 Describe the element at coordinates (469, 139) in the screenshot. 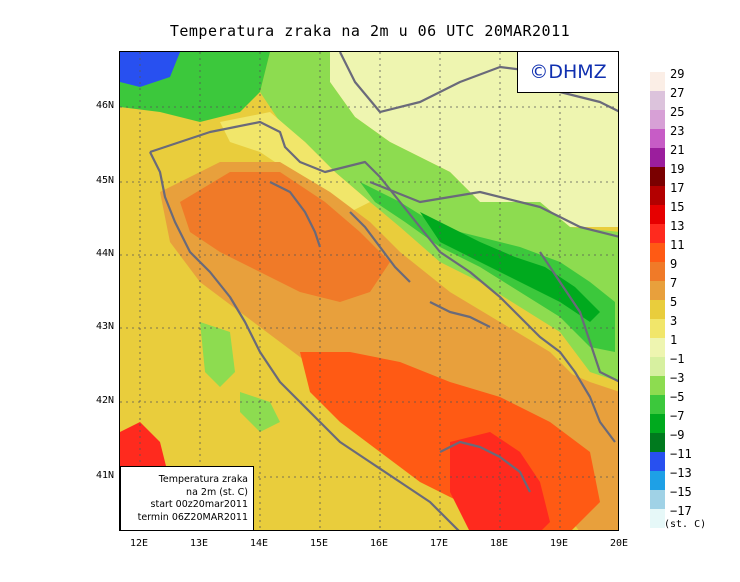

I see `cool-plains-field` at that location.